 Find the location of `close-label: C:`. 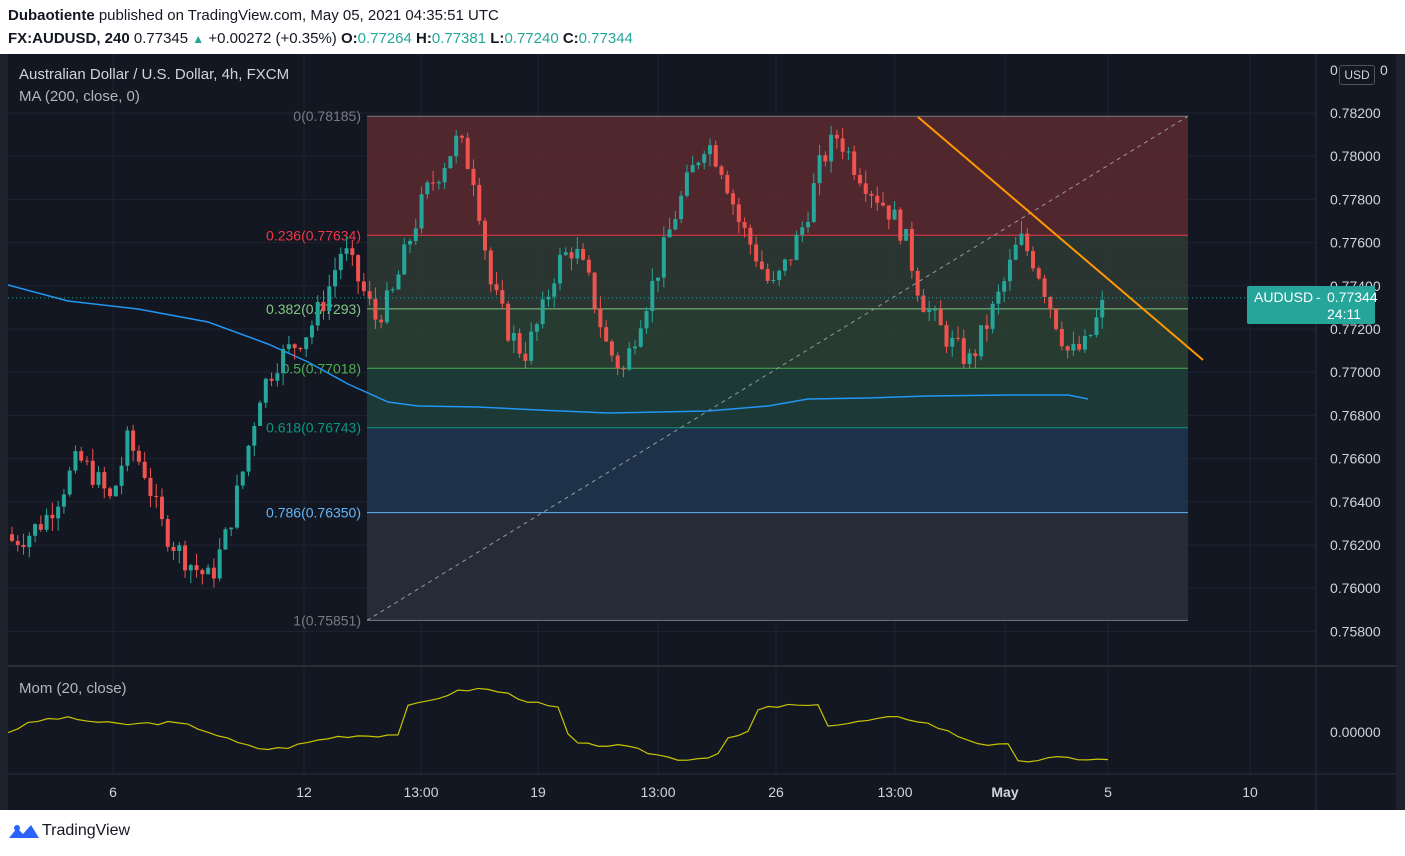

close-label: C: is located at coordinates (570, 38).